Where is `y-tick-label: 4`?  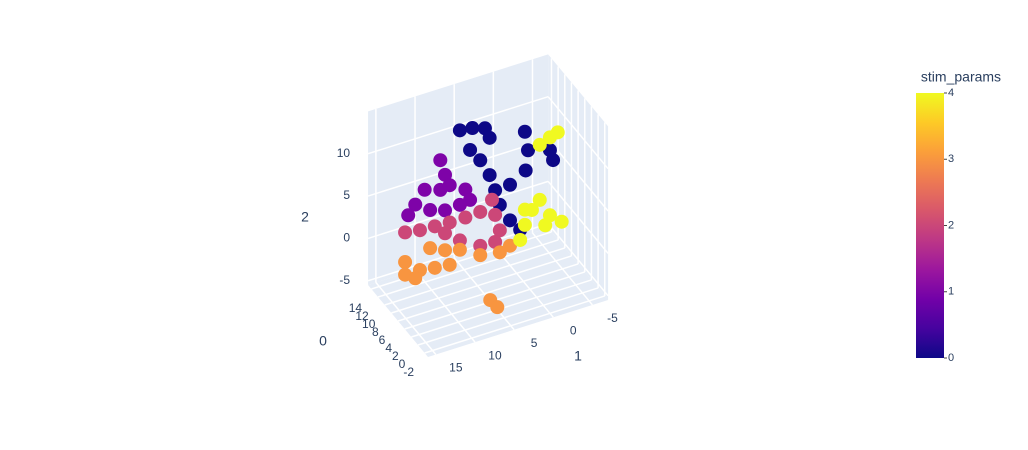
y-tick-label: 4 is located at coordinates (388, 348).